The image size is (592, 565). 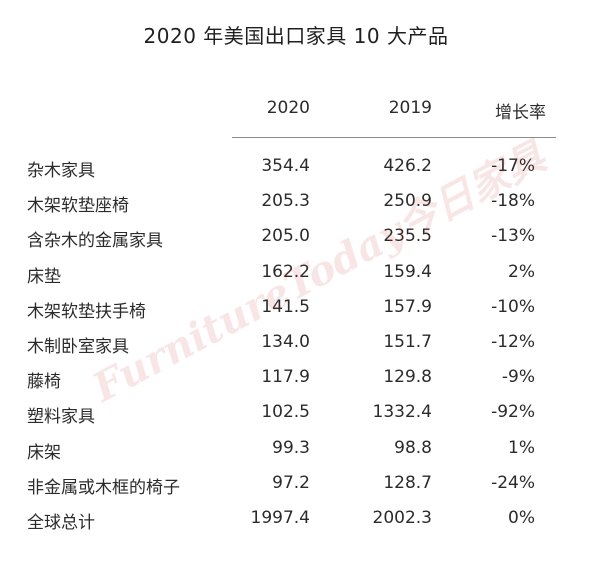 I want to click on cell-2020: 354.4, so click(x=285, y=166).